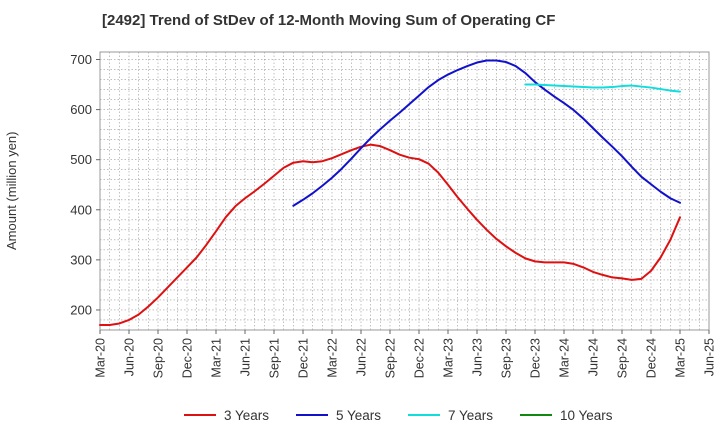 This screenshot has width=720, height=440. What do you see at coordinates (470, 415) in the screenshot?
I see `legend-label-3: 7 Years` at bounding box center [470, 415].